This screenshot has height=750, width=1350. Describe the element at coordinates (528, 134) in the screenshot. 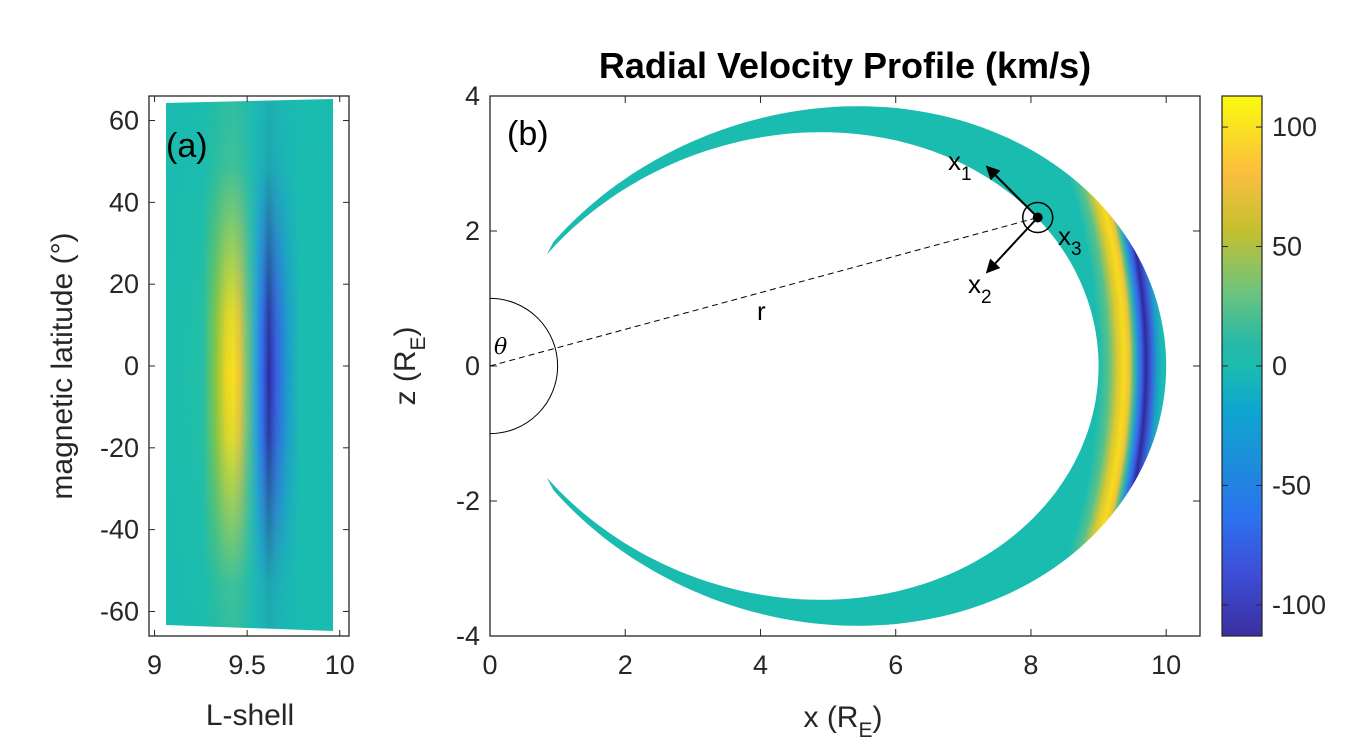

I see `panel-b-label: (b)` at that location.